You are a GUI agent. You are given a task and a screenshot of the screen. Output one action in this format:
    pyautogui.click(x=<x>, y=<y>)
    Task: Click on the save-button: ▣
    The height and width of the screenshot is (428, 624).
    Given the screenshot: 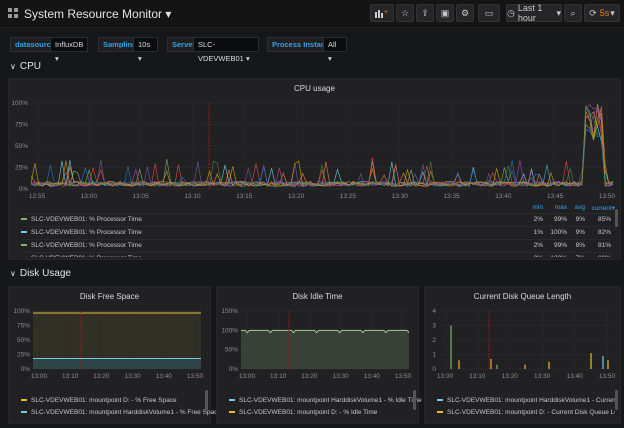 What is the action you would take?
    pyautogui.click(x=445, y=13)
    